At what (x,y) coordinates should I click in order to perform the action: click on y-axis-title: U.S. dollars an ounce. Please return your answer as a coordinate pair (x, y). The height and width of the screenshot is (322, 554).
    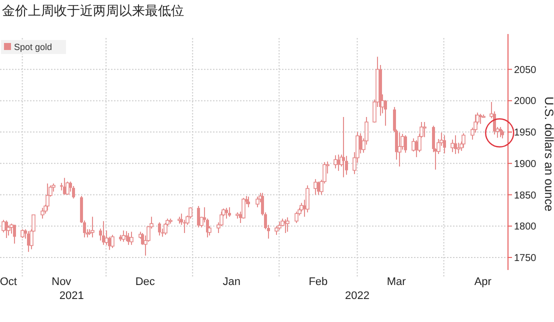
    Looking at the image, I should click on (548, 154).